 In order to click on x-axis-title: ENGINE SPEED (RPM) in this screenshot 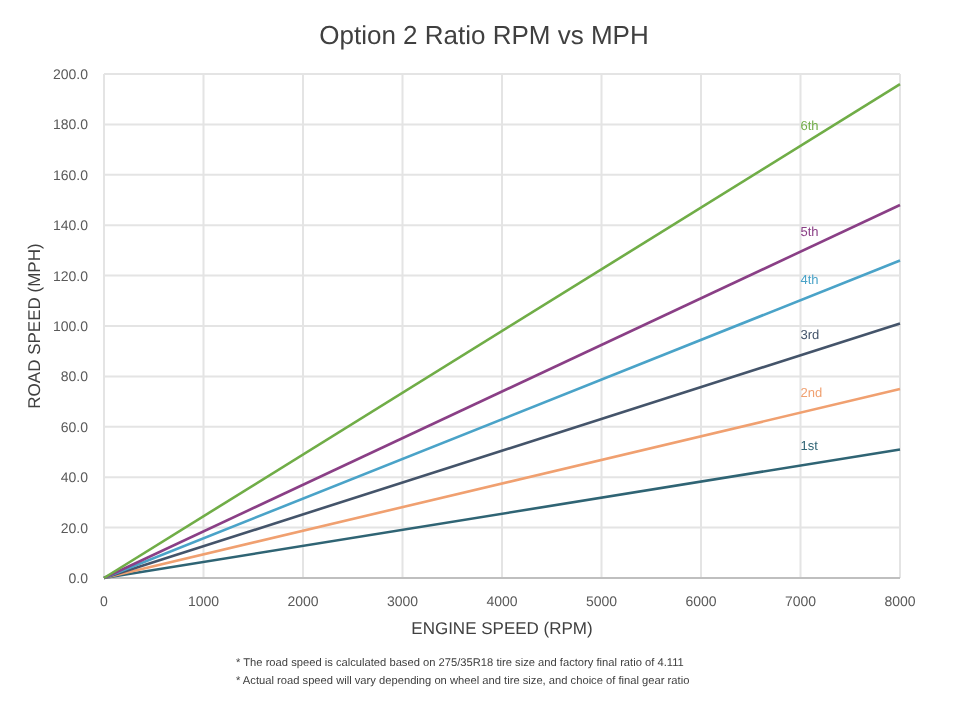, I will do `click(502, 628)`.